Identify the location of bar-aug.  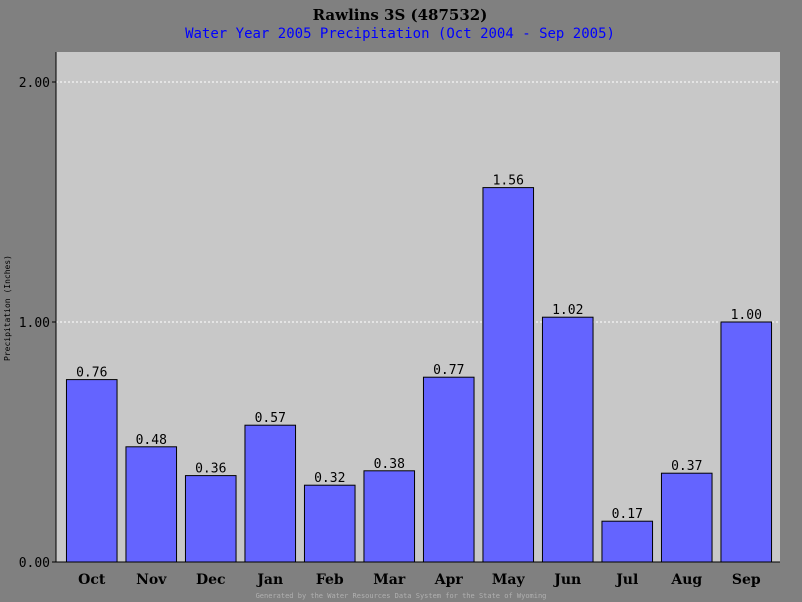
(686, 517).